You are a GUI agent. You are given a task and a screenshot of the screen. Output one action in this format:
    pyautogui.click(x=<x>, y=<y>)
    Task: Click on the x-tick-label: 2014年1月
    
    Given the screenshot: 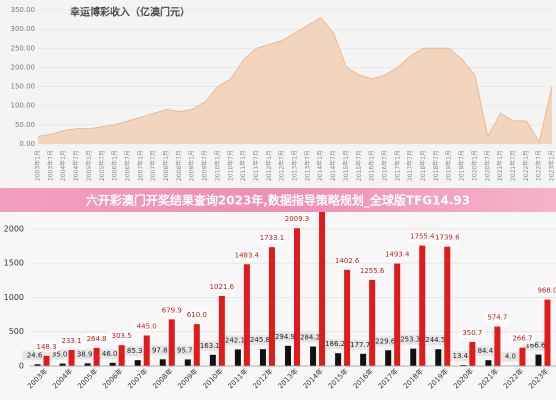 What is the action you would take?
    pyautogui.click(x=320, y=165)
    